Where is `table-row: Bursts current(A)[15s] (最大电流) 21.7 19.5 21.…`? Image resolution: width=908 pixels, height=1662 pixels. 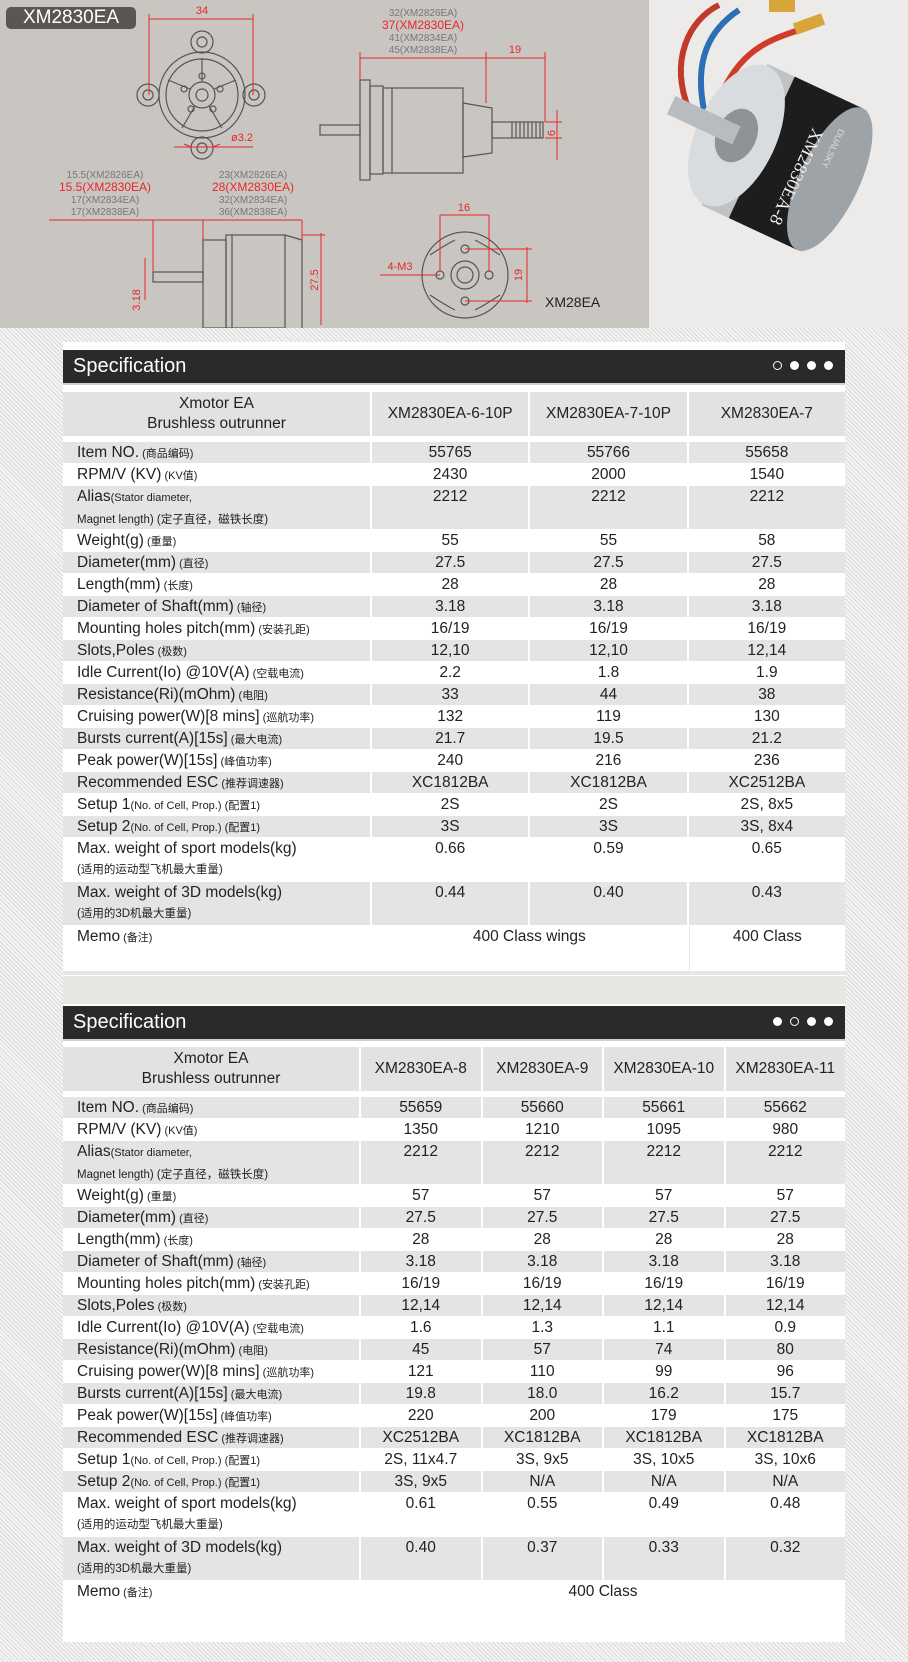
table-row: Bursts current(A)[15s] (最大电流) 21.7 19.5 21.… is located at coordinates (454, 739).